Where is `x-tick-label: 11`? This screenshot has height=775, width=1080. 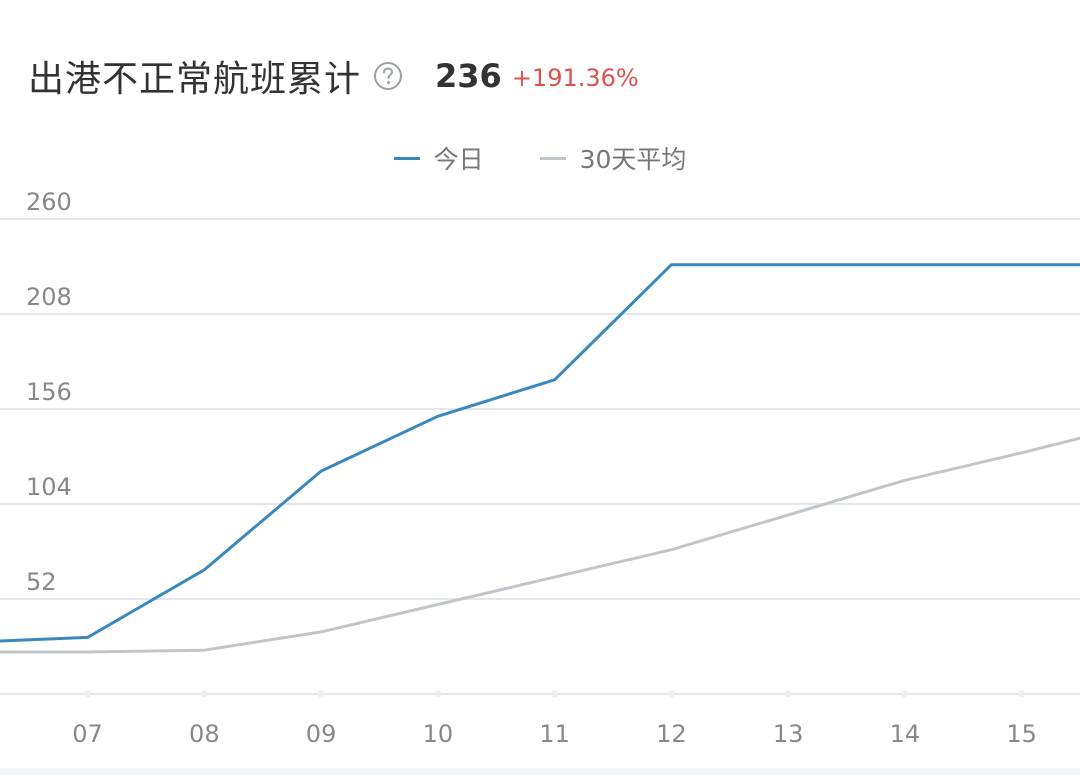
x-tick-label: 11 is located at coordinates (554, 734).